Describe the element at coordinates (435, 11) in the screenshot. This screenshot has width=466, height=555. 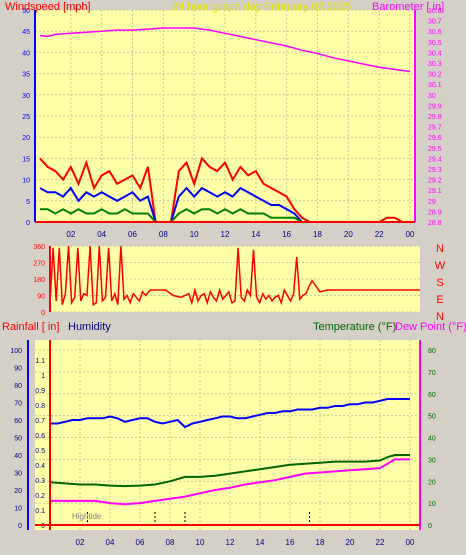
I see `barometer-tick-label: 30.8` at that location.